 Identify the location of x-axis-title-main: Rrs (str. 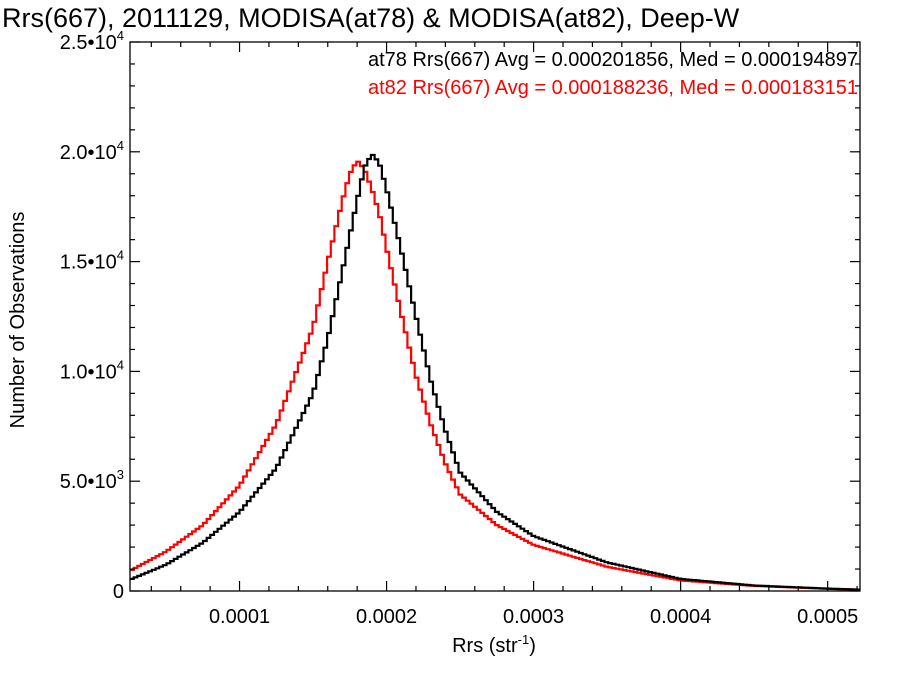
(485, 646).